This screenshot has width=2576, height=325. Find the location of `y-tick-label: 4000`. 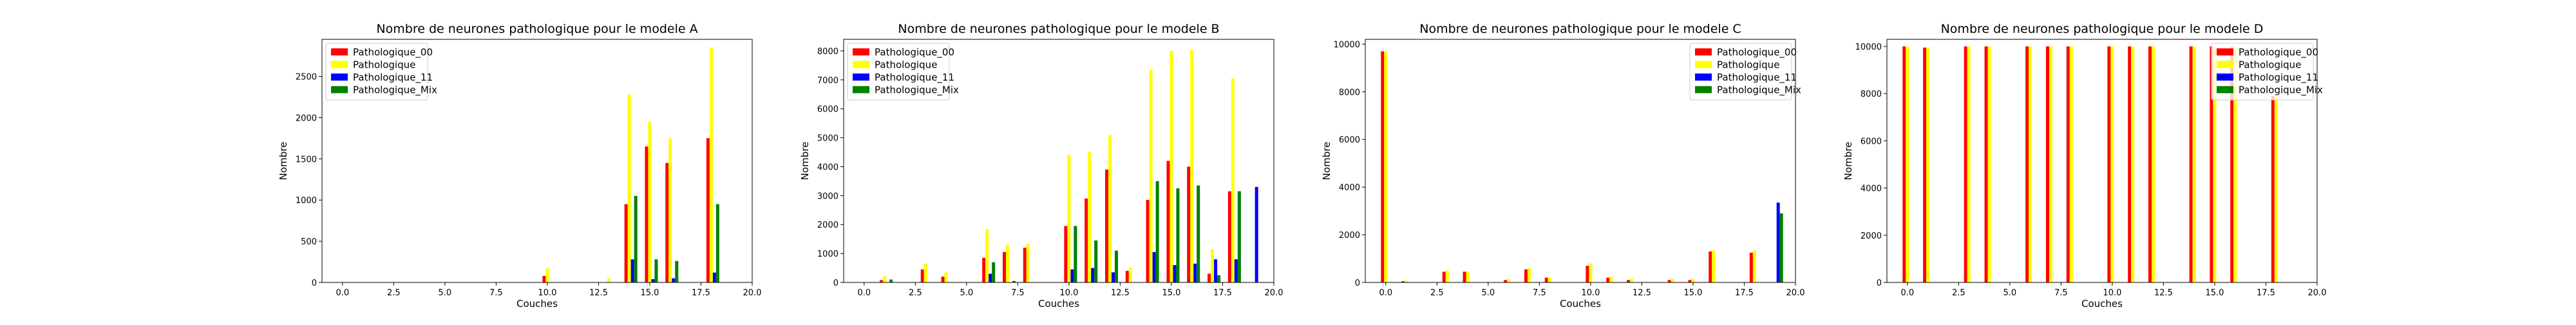

y-tick-label: 4000 is located at coordinates (1871, 189).